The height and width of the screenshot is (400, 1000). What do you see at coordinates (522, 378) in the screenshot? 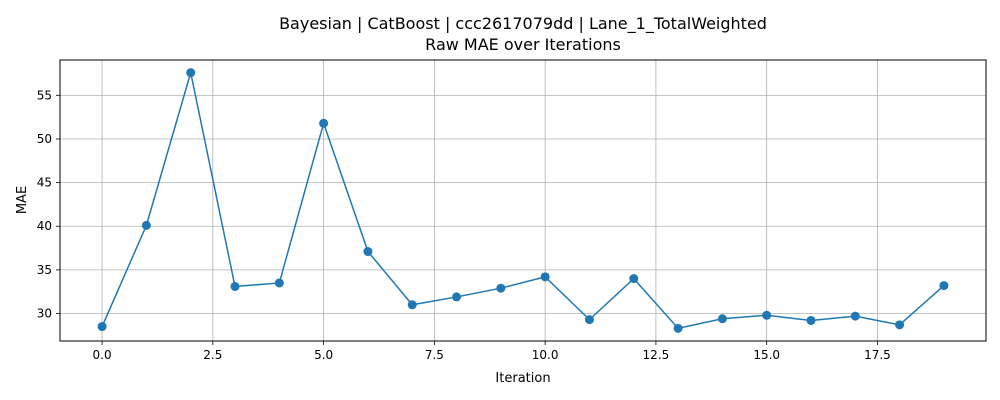
I see `x-axis-label: Iteration` at bounding box center [522, 378].